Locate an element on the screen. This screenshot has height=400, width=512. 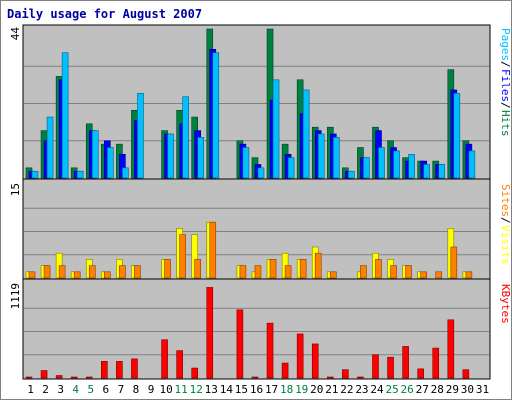
x-tick-label-day-16: 16 is located at coordinates (256, 389).